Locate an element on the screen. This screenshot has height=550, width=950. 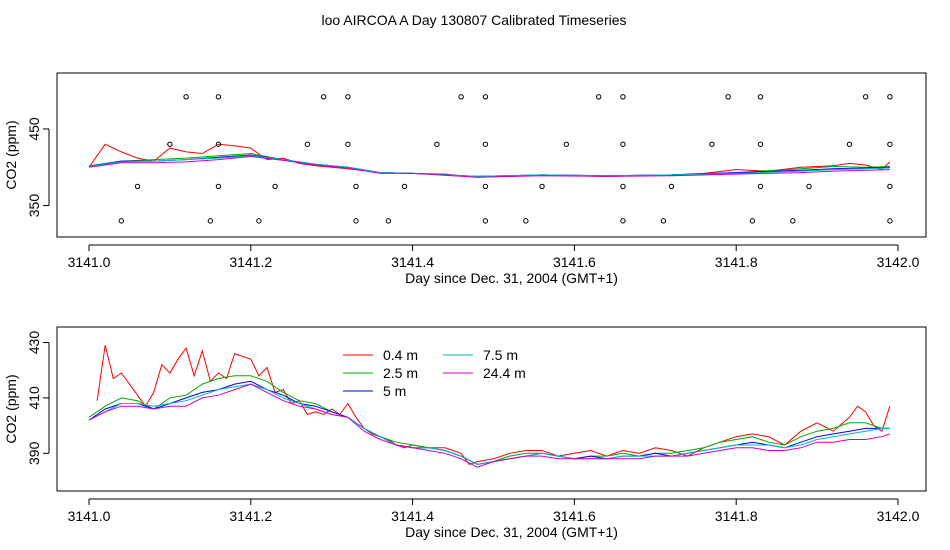
y-tick-label: 390 is located at coordinates (34, 453).